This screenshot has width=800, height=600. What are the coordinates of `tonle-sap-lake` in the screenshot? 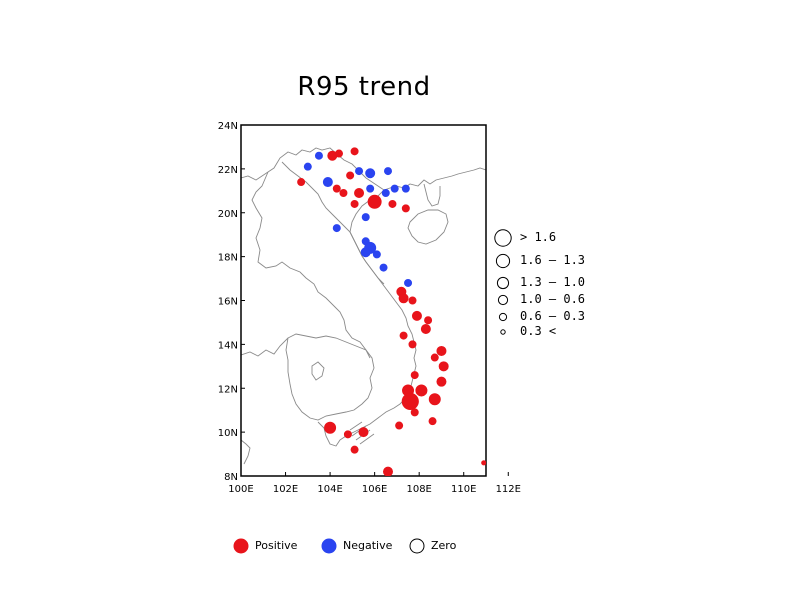 It's located at (318, 371).